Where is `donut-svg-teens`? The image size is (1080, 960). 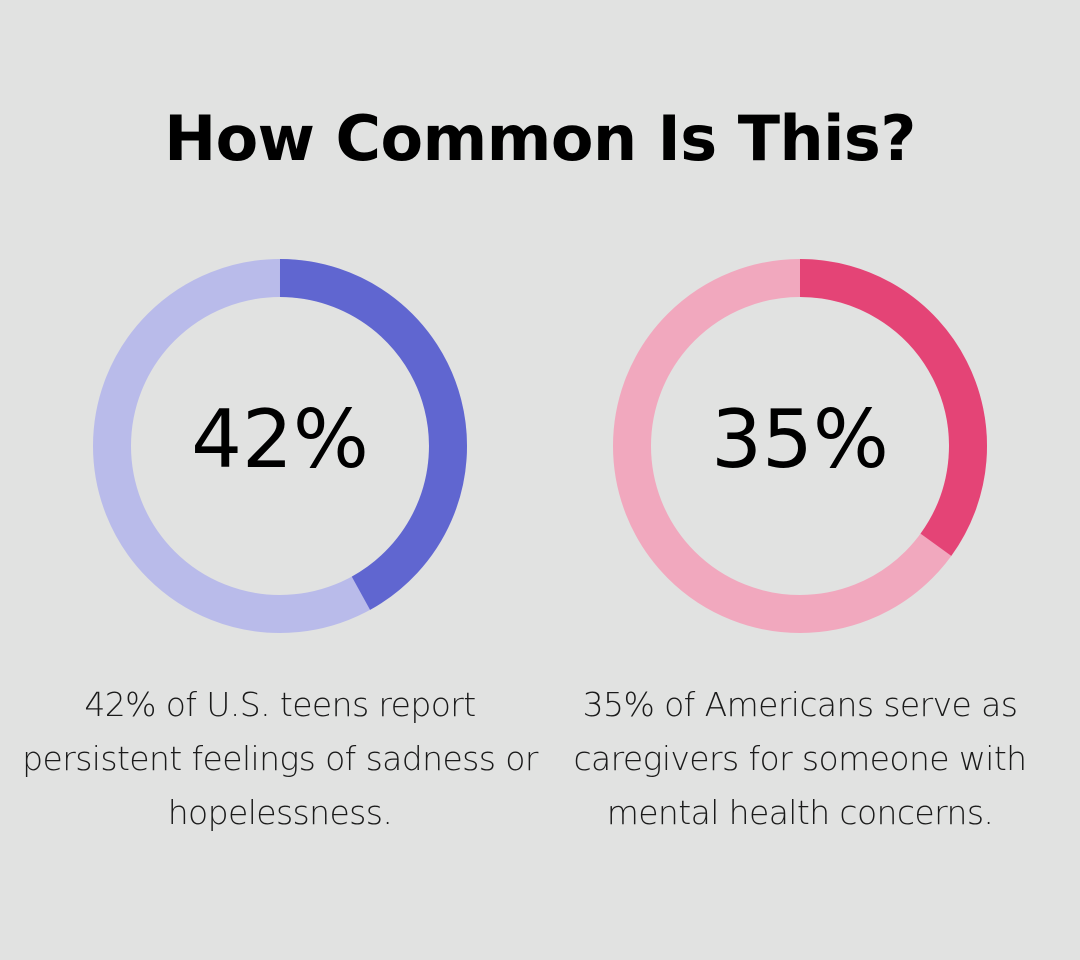 donut-svg-teens is located at coordinates (280, 446).